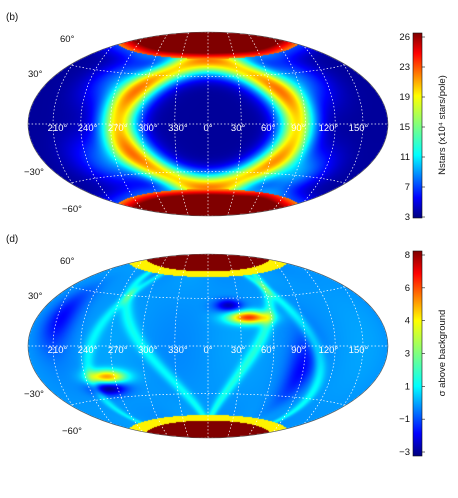  I want to click on panel-b-longitude-labels: 210° 240° 270° 300° 330° 0° 30° 60° 90° 120° 150°, so click(208, 128).